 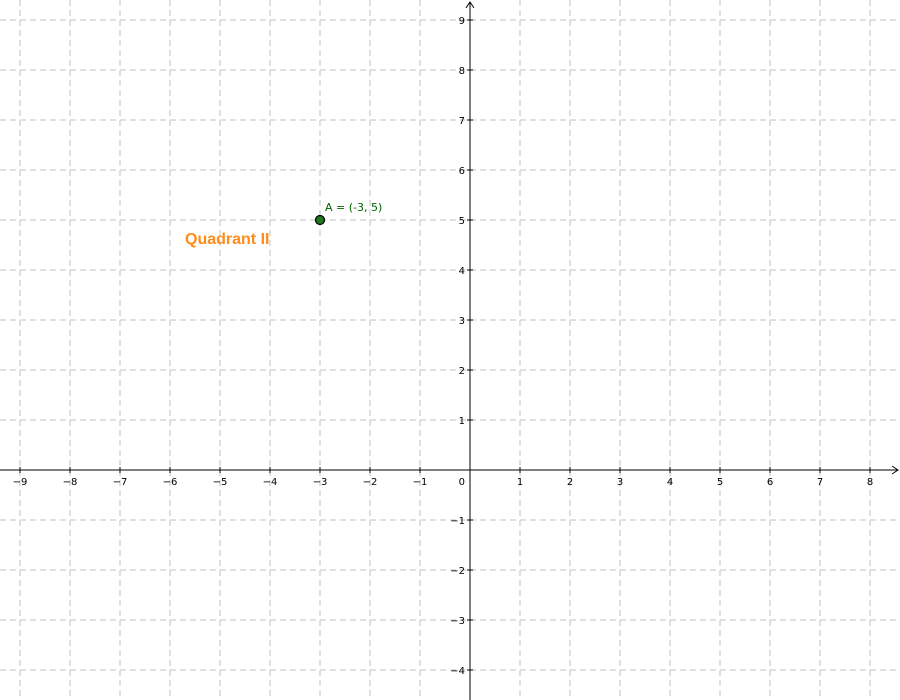 What do you see at coordinates (462, 221) in the screenshot?
I see `y-tick-label: 5` at bounding box center [462, 221].